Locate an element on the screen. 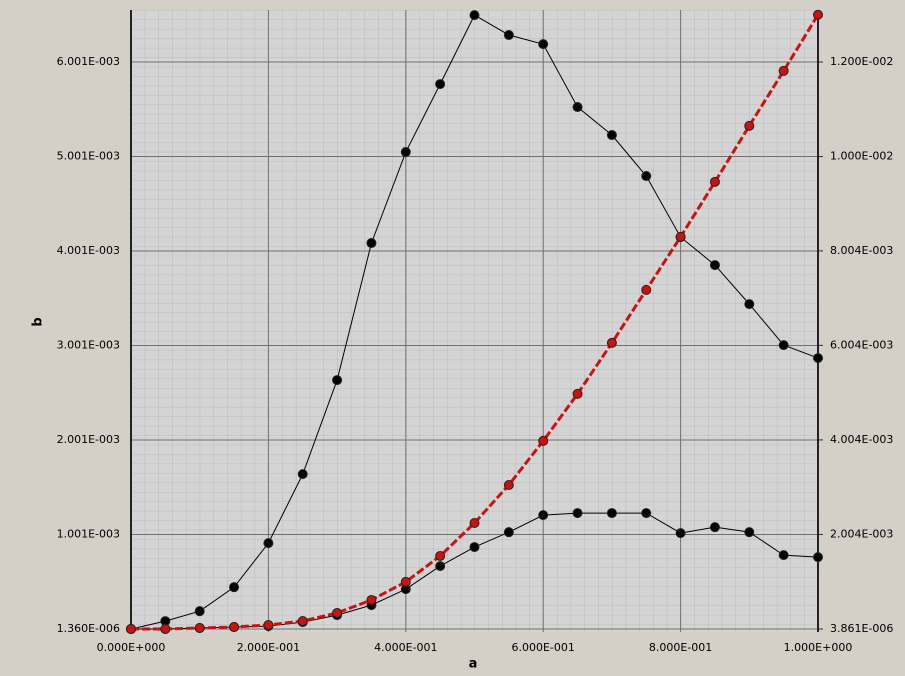  y2-tick-label: 3.861E-006 is located at coordinates (861, 628).